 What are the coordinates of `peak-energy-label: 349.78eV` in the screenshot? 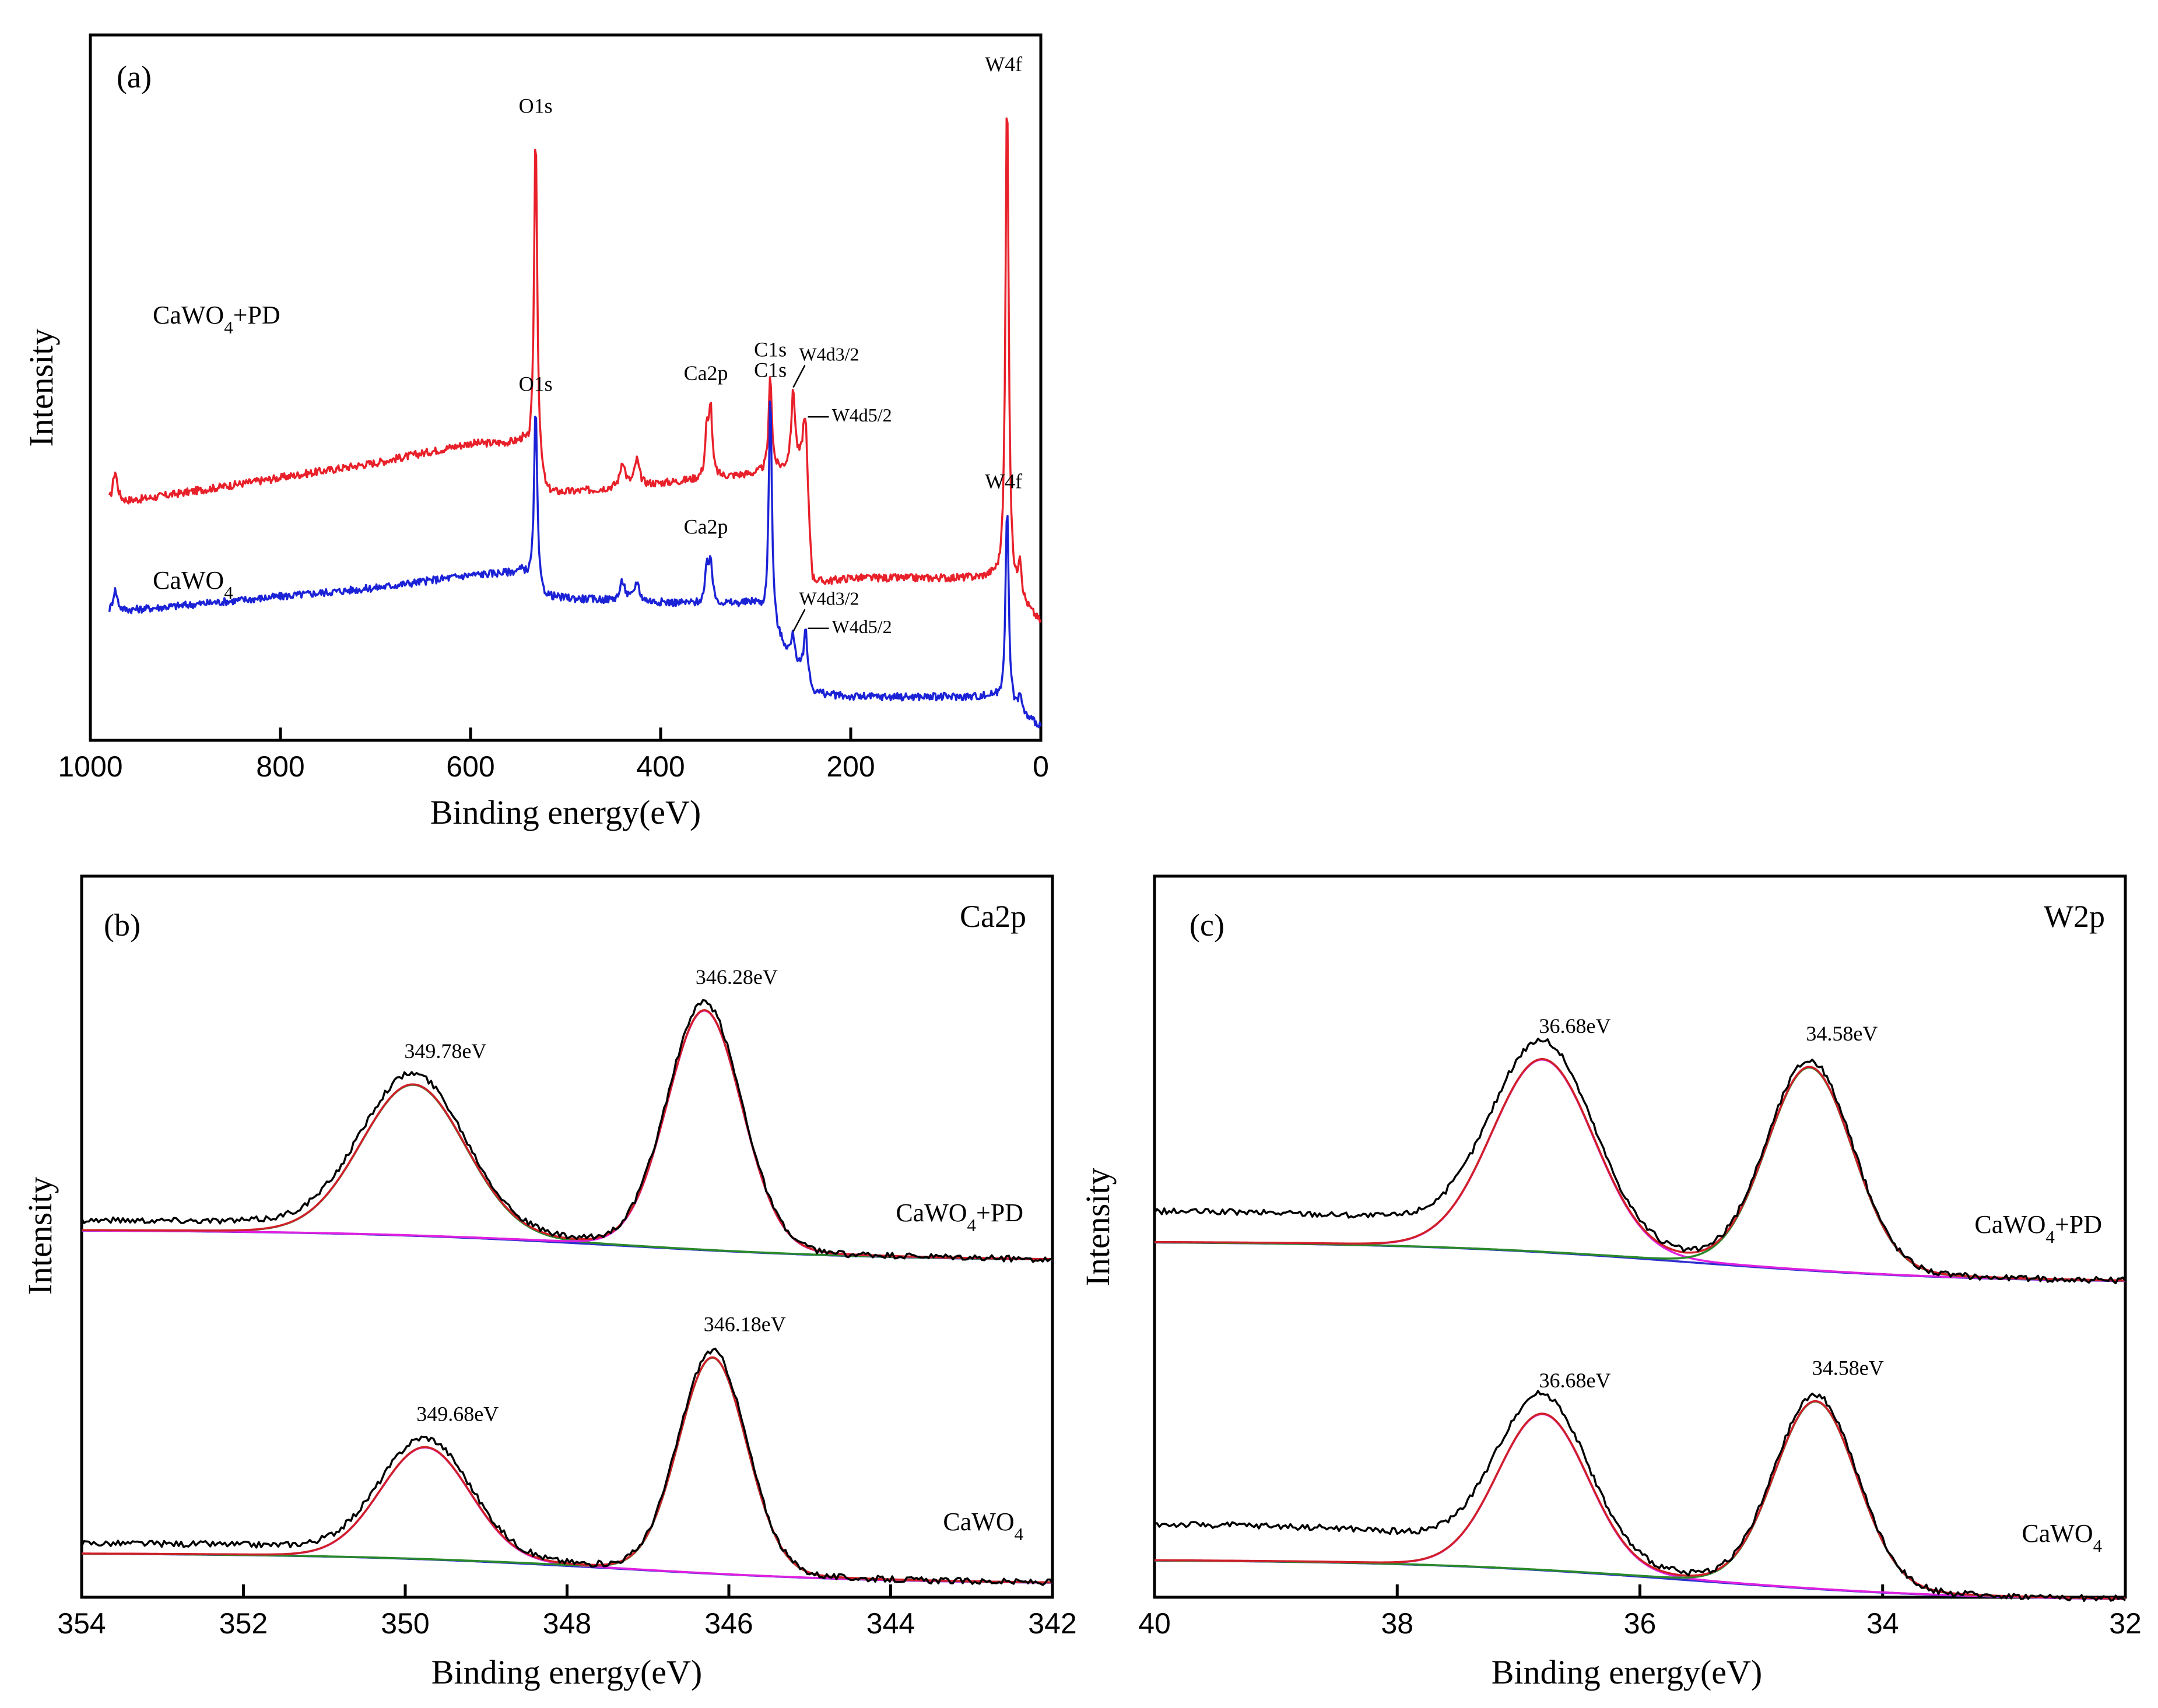 It's located at (445, 1051).